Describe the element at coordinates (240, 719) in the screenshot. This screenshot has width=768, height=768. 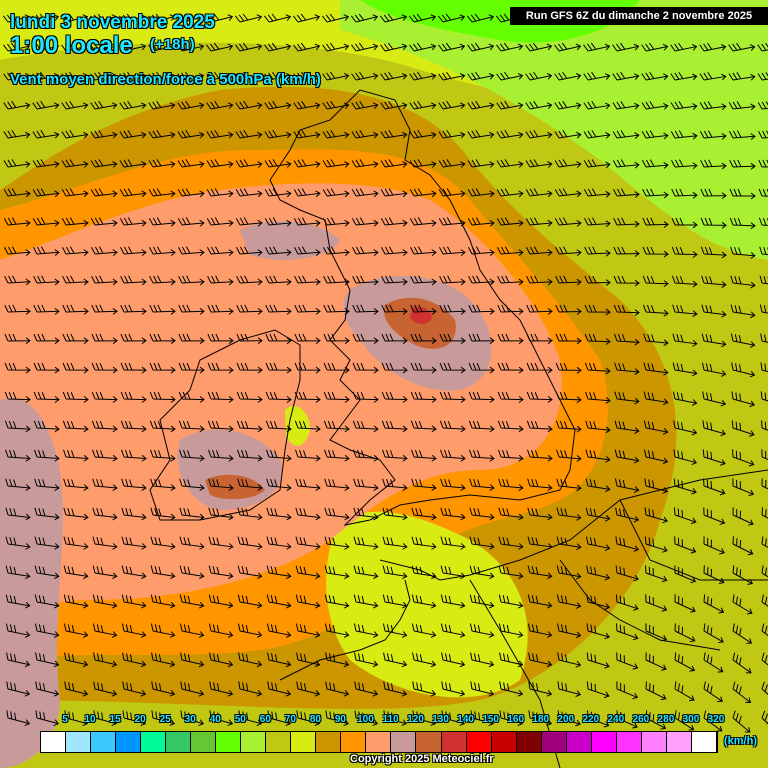
I see `legend-label: 50` at that location.